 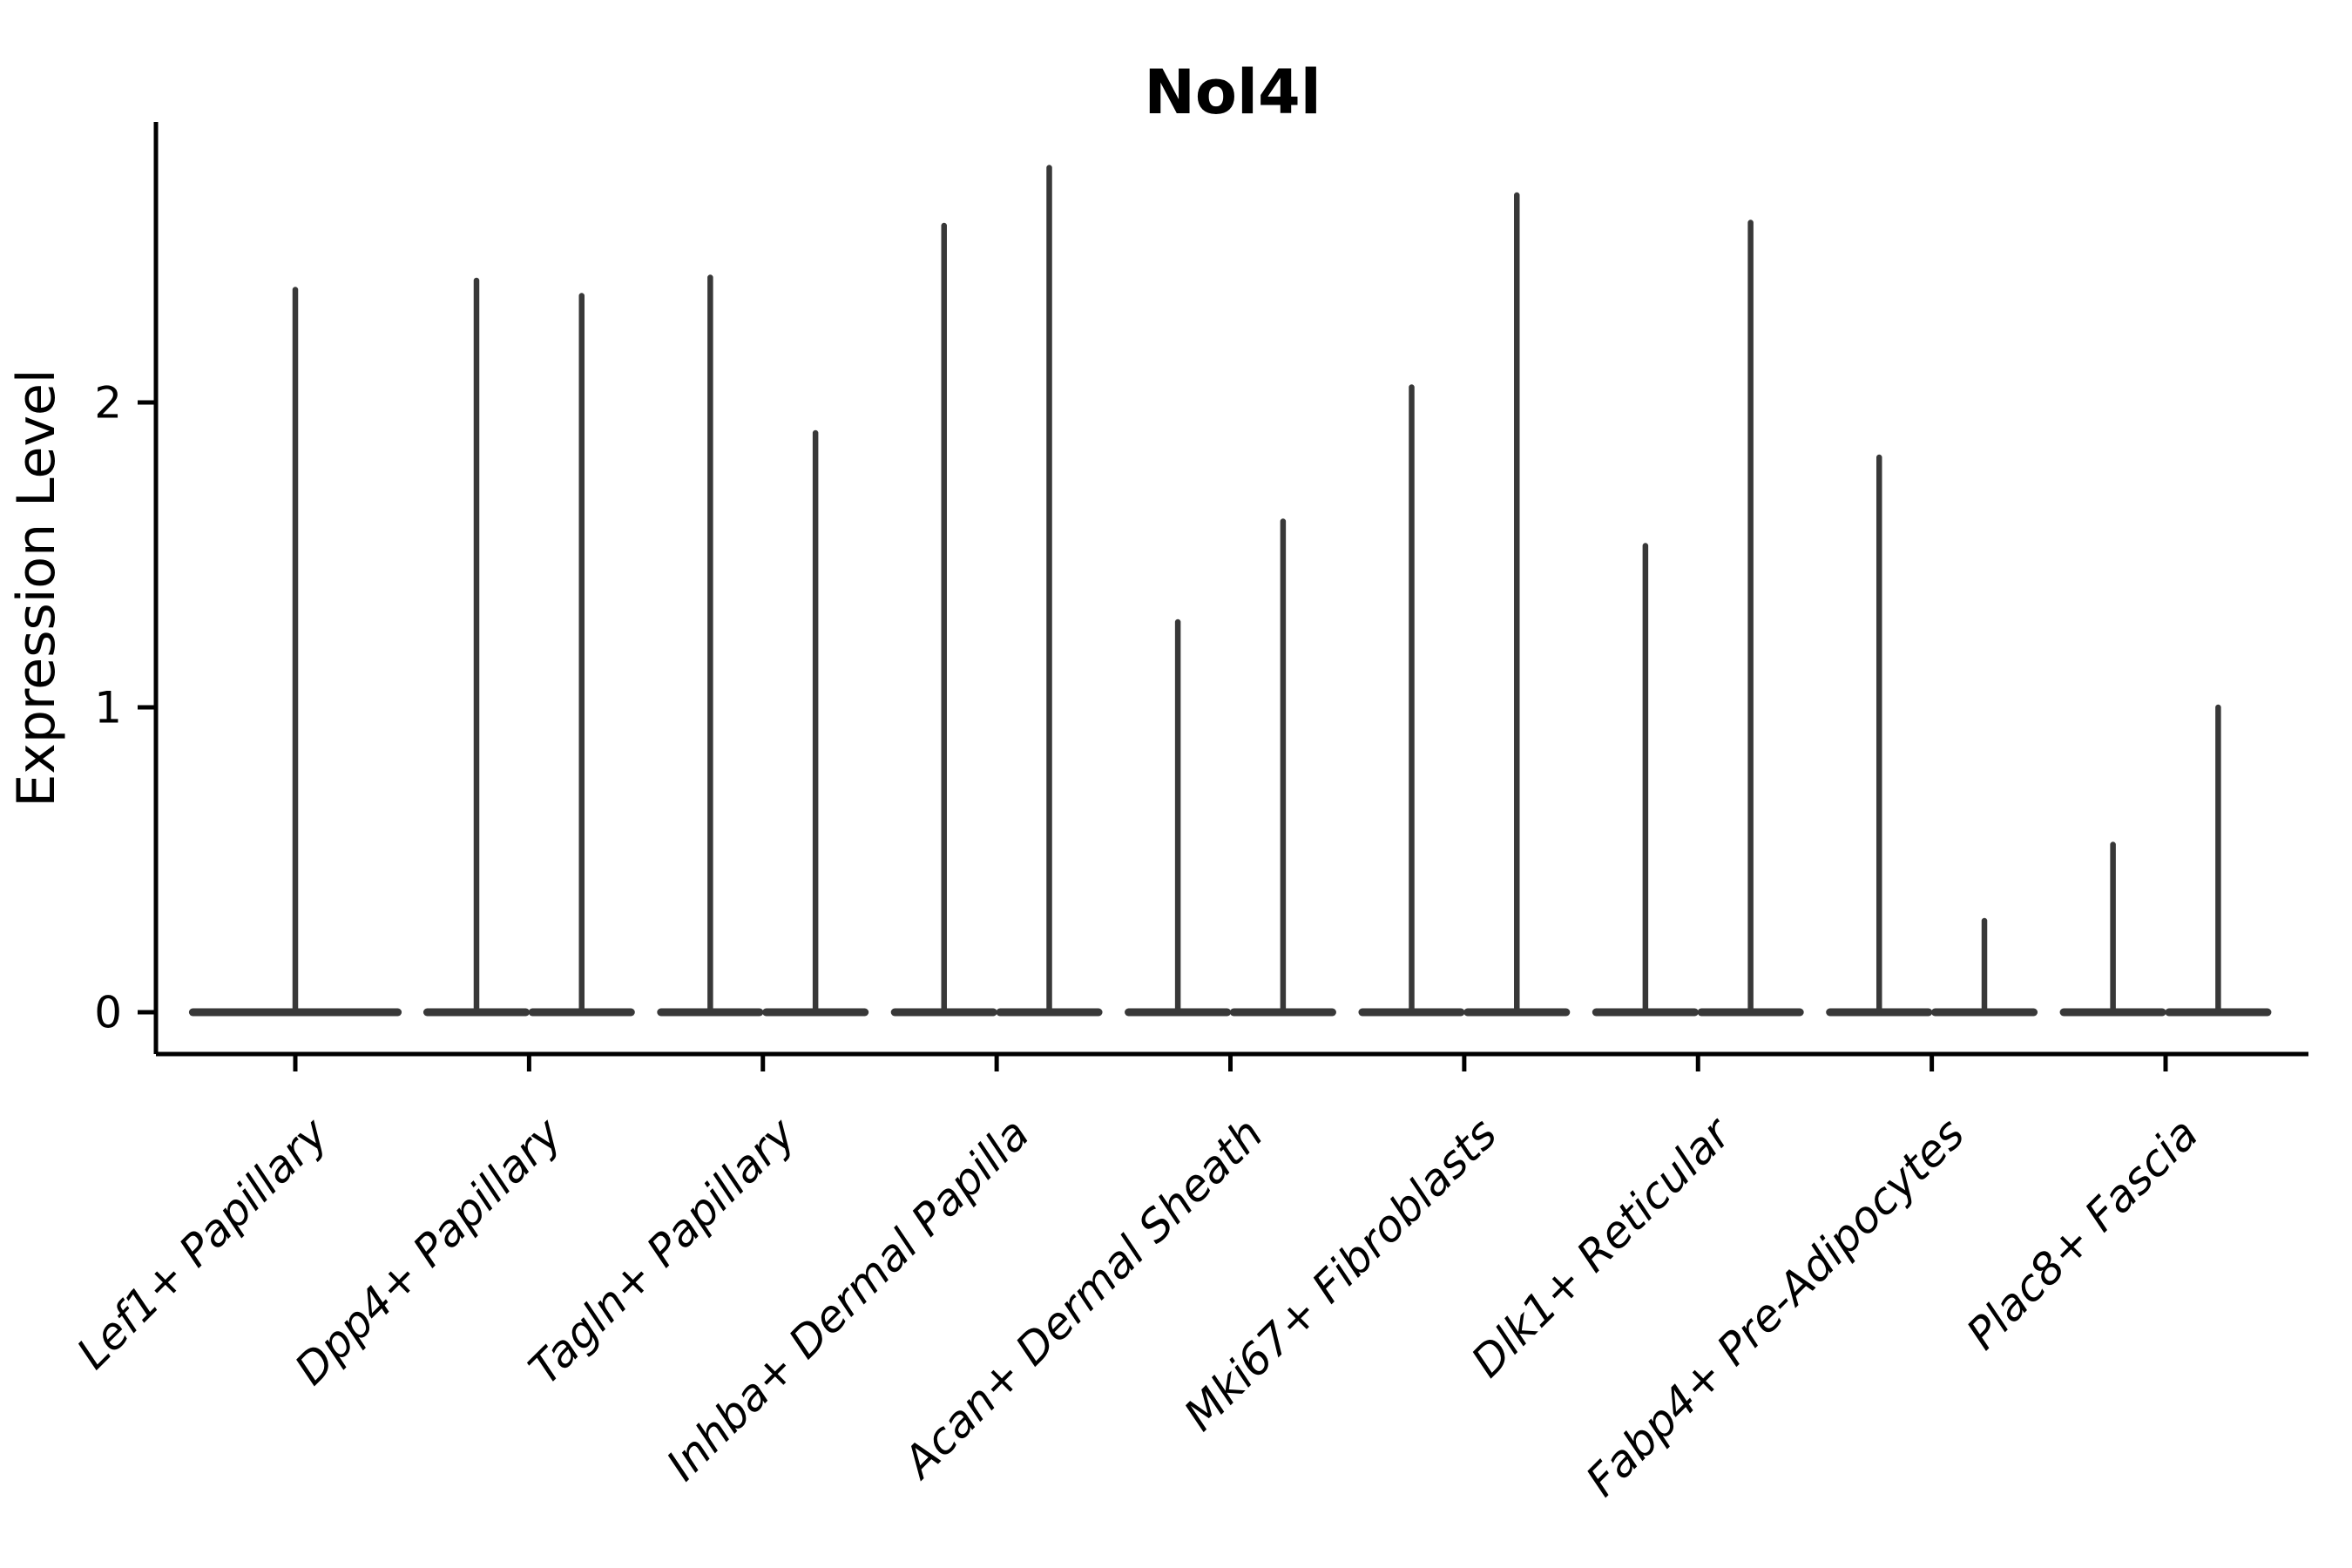 I want to click on x-tick-label: Fabp4+ Pre-Adipocytes, so click(x=1776, y=1307).